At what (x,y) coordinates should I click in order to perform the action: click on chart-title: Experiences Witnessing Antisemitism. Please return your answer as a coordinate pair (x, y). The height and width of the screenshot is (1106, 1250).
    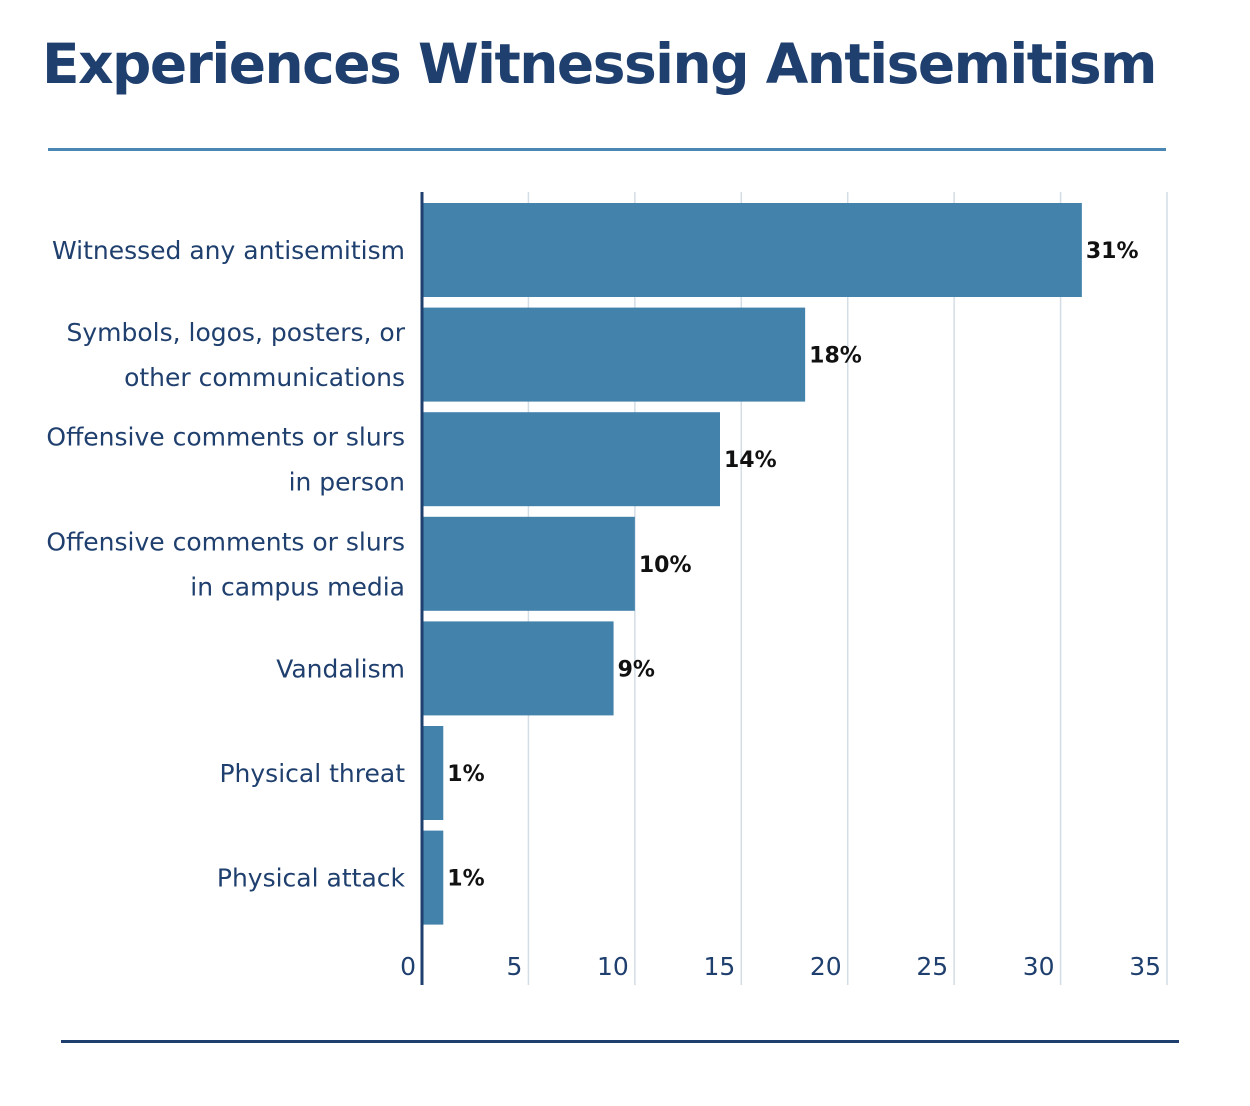
    Looking at the image, I should click on (599, 64).